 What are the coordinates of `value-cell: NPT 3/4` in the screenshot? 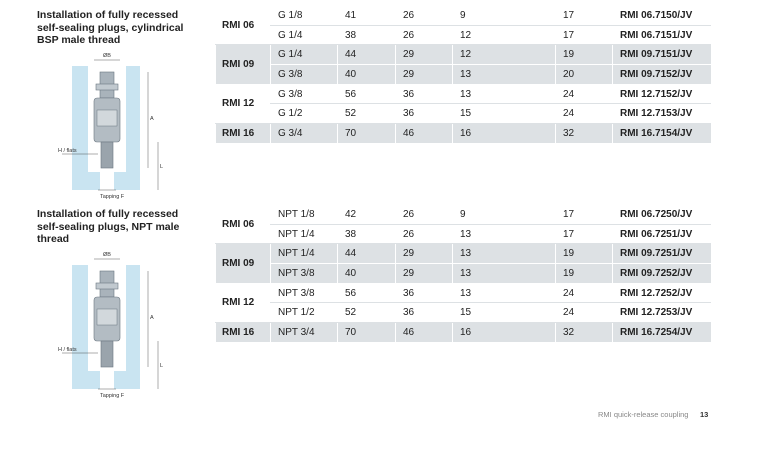 It's located at (304, 332).